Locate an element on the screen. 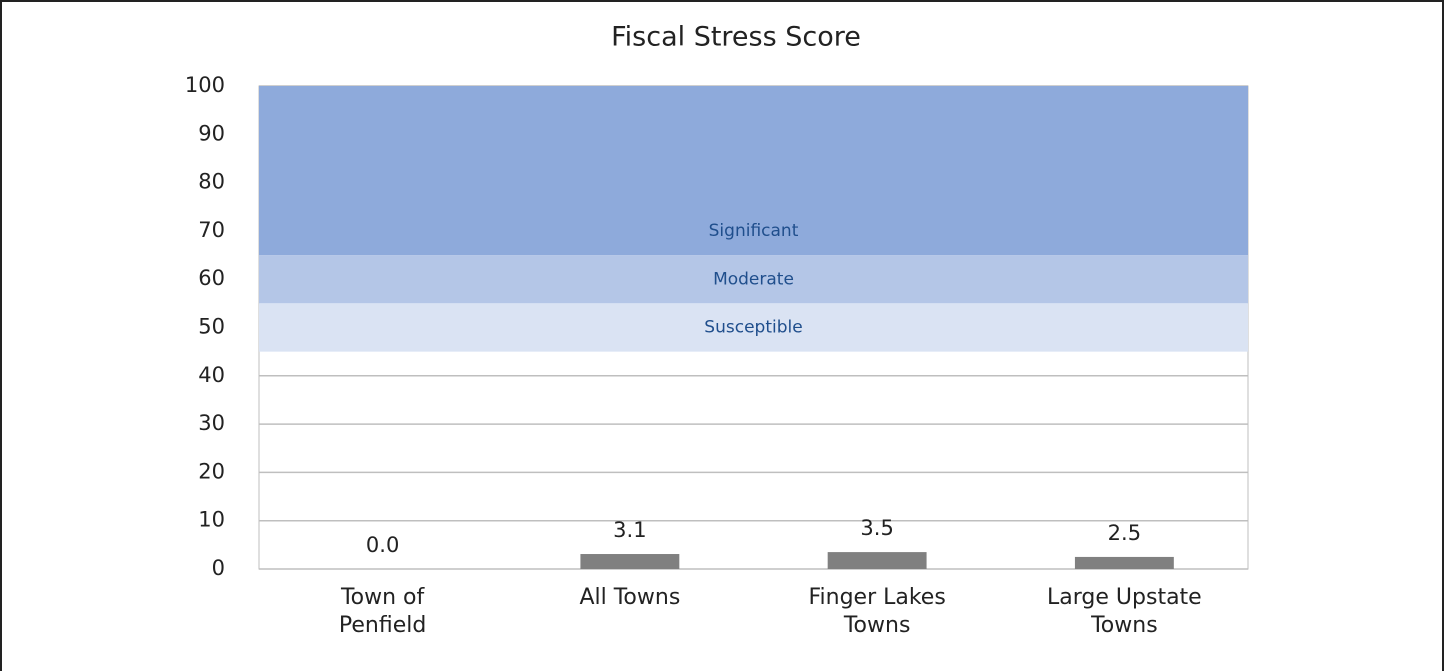 This screenshot has height=671, width=1448. y-tick-label: 40 is located at coordinates (211, 375).